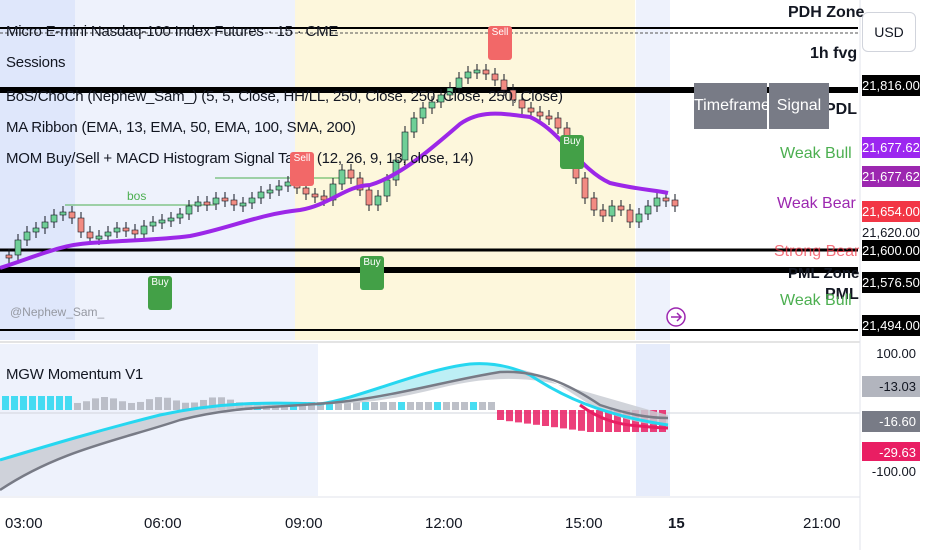 This screenshot has height=550, width=932. I want to click on signal-row: Weak Bear, so click(816, 203).